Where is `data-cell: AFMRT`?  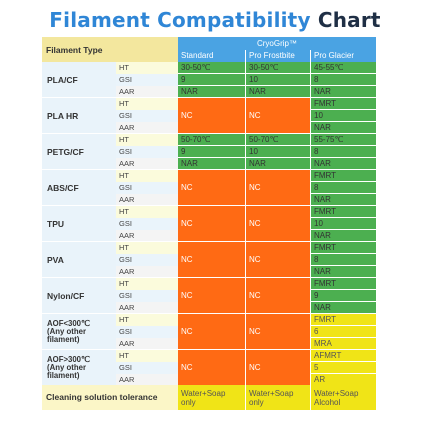
data-cell: AFMRT is located at coordinates (343, 356).